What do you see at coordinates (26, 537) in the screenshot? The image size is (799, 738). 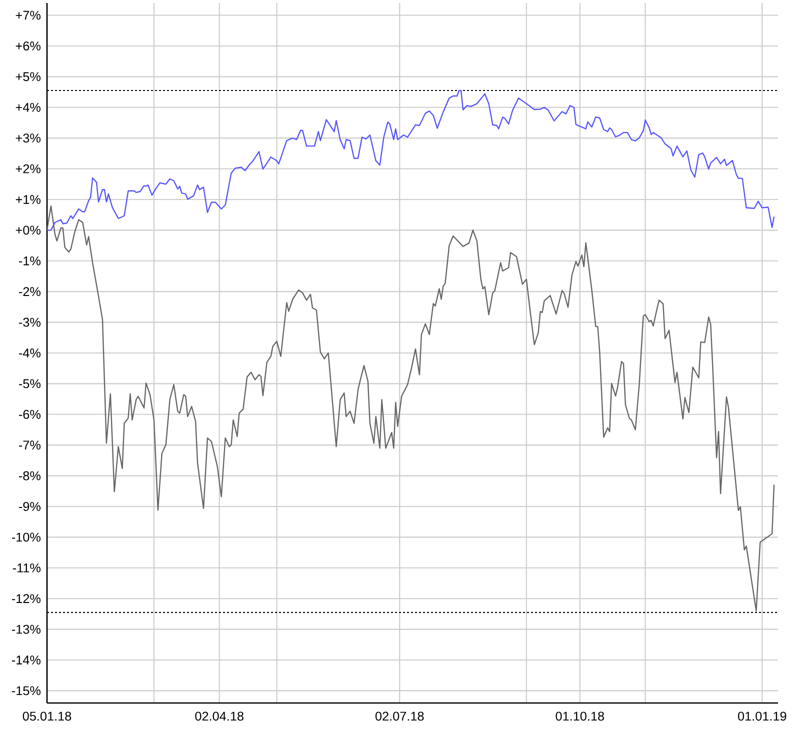 I see `y-tick-label: -10%` at bounding box center [26, 537].